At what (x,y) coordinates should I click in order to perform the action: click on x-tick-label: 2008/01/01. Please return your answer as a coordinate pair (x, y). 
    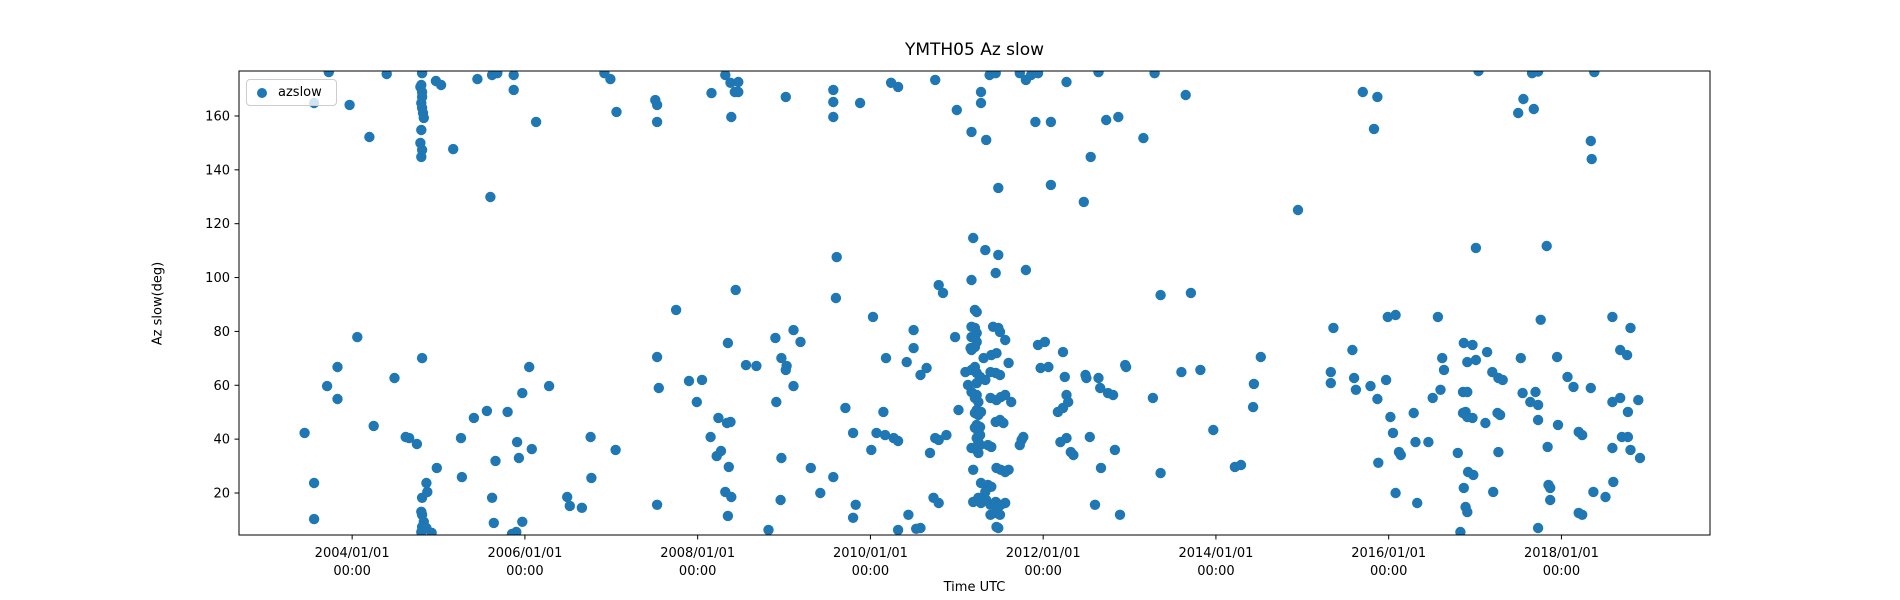
    Looking at the image, I should click on (697, 553).